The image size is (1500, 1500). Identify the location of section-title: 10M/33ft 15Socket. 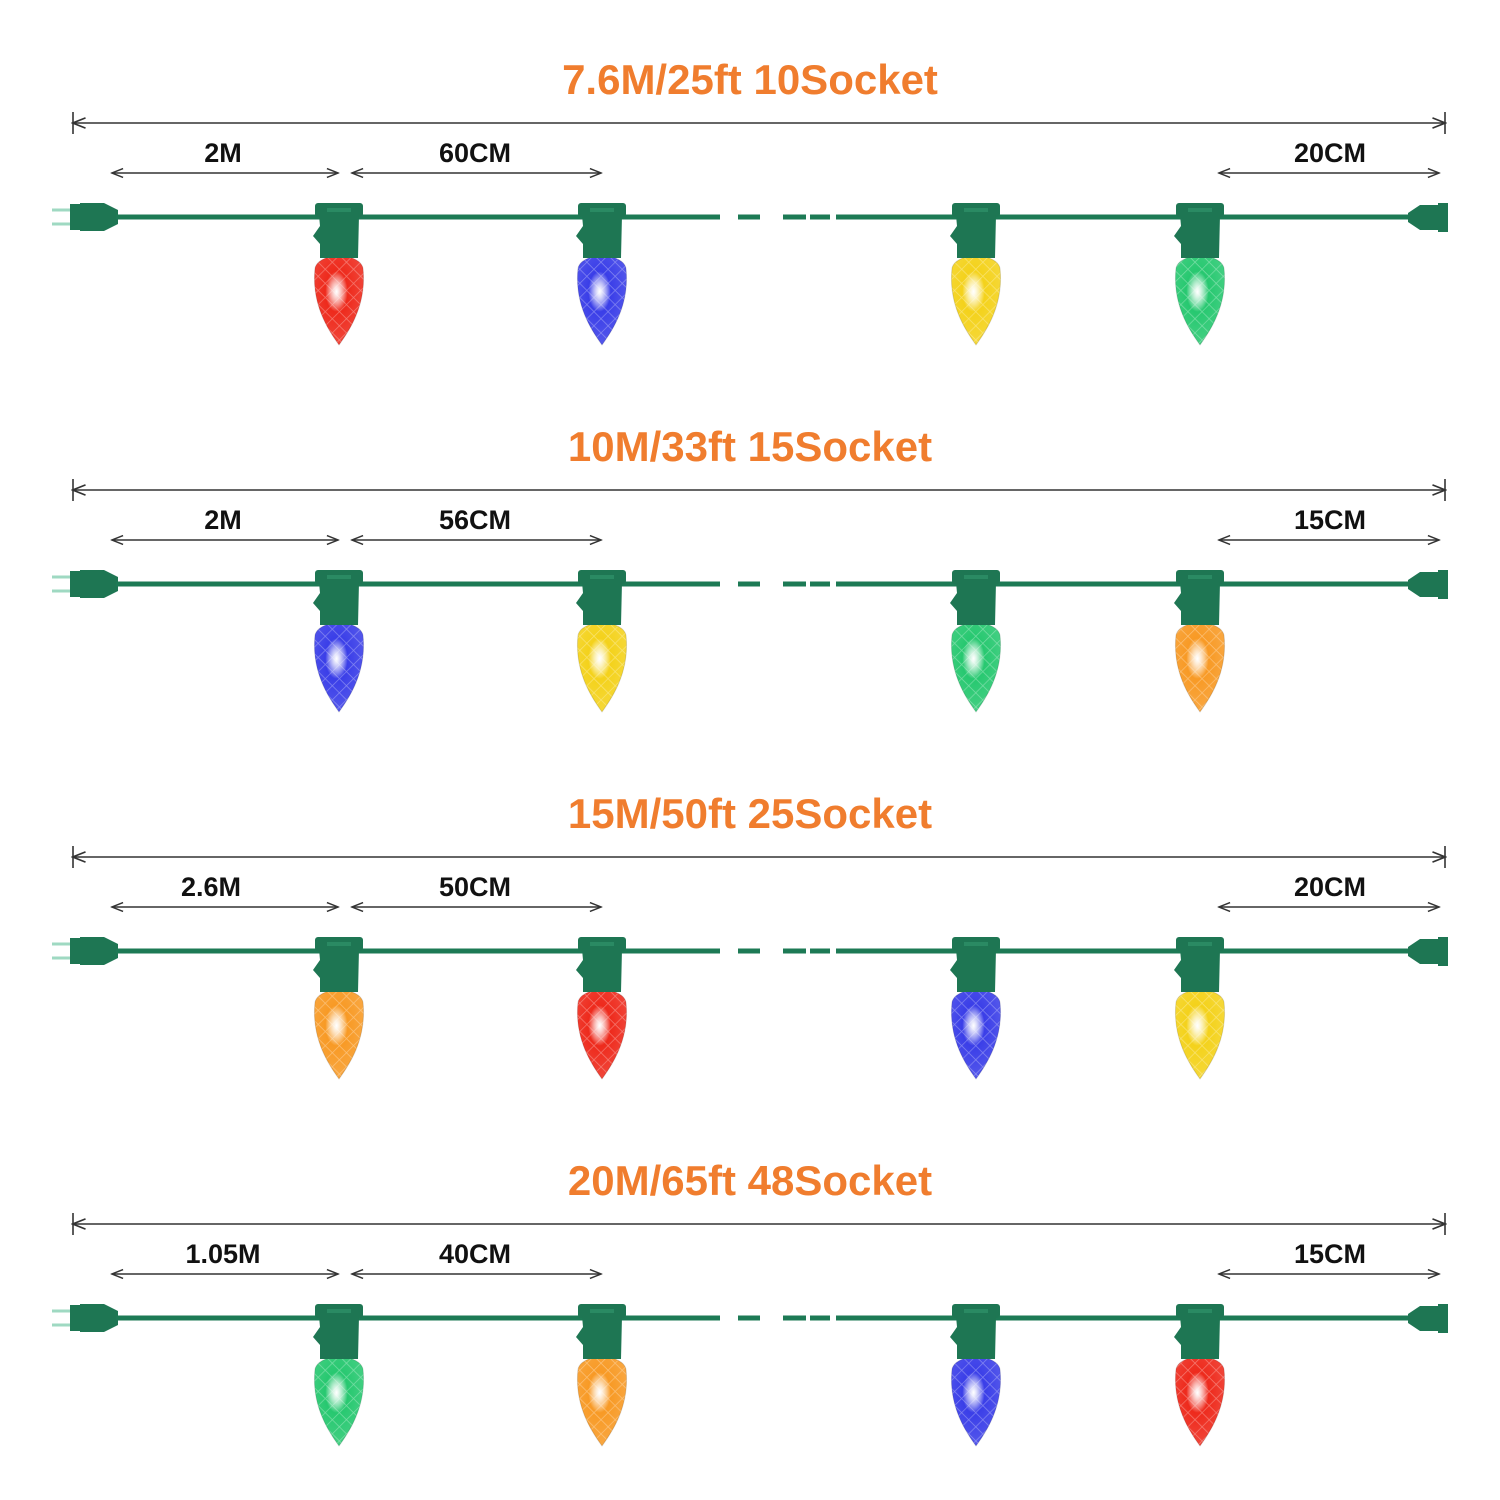
(750, 446).